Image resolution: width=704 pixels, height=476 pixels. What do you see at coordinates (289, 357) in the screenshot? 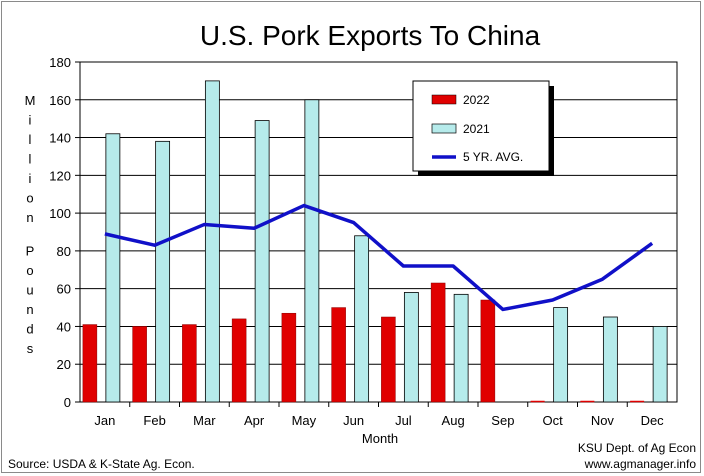
I see `bar-2022-may` at bounding box center [289, 357].